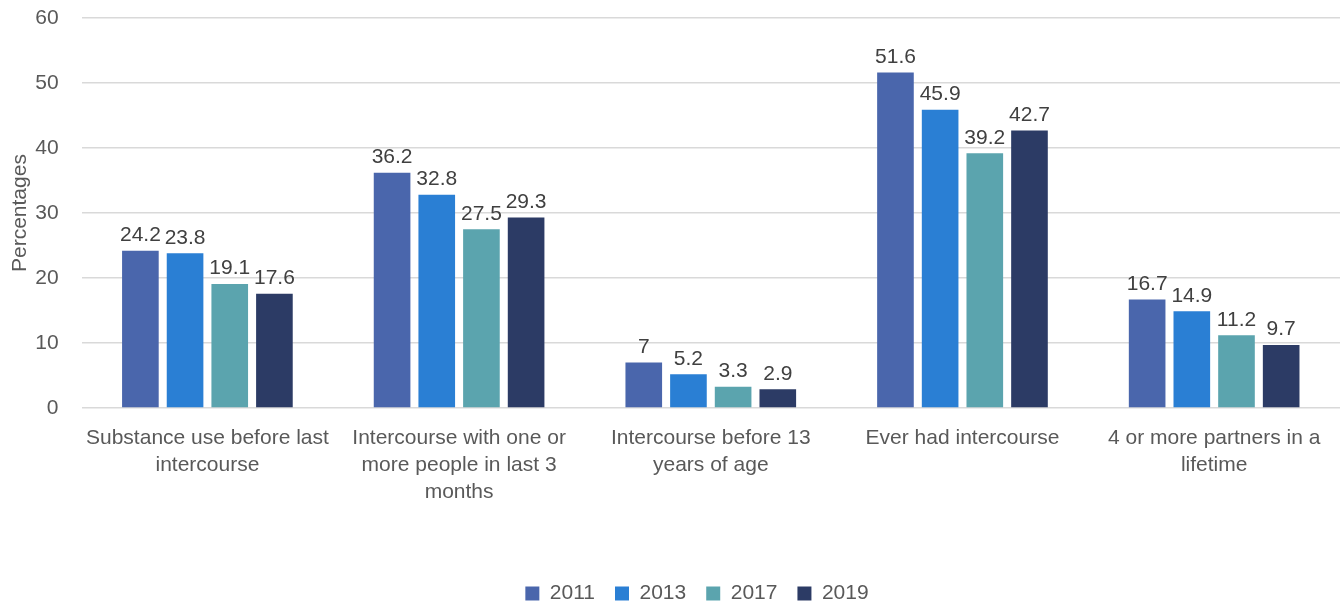  I want to click on y-axis-title: Percentages, so click(19, 213).